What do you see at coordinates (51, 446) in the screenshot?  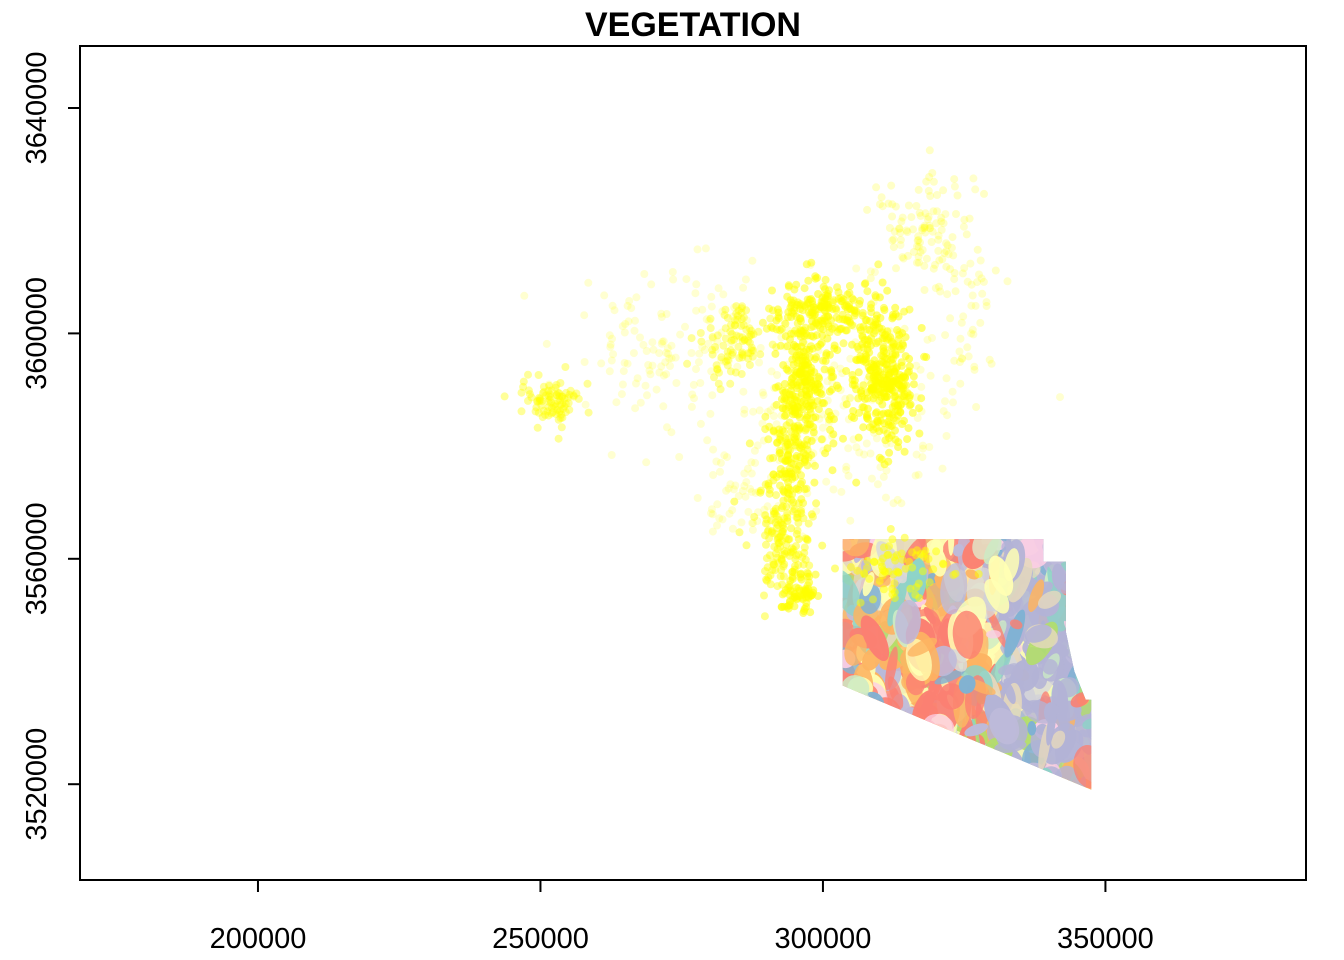 I see `y-axis: 3520000 3560000 3600000 3640000` at bounding box center [51, 446].